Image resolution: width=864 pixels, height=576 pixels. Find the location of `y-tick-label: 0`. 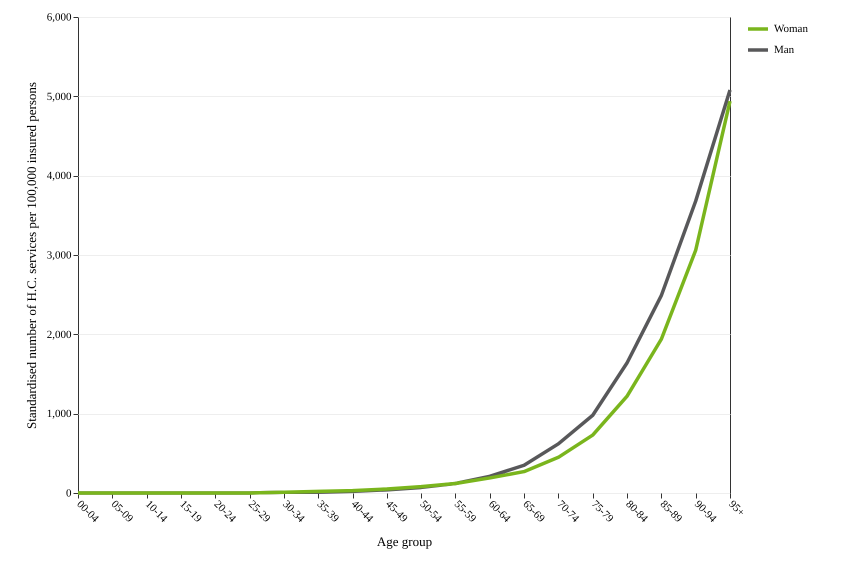

y-tick-label: 0 is located at coordinates (69, 494).